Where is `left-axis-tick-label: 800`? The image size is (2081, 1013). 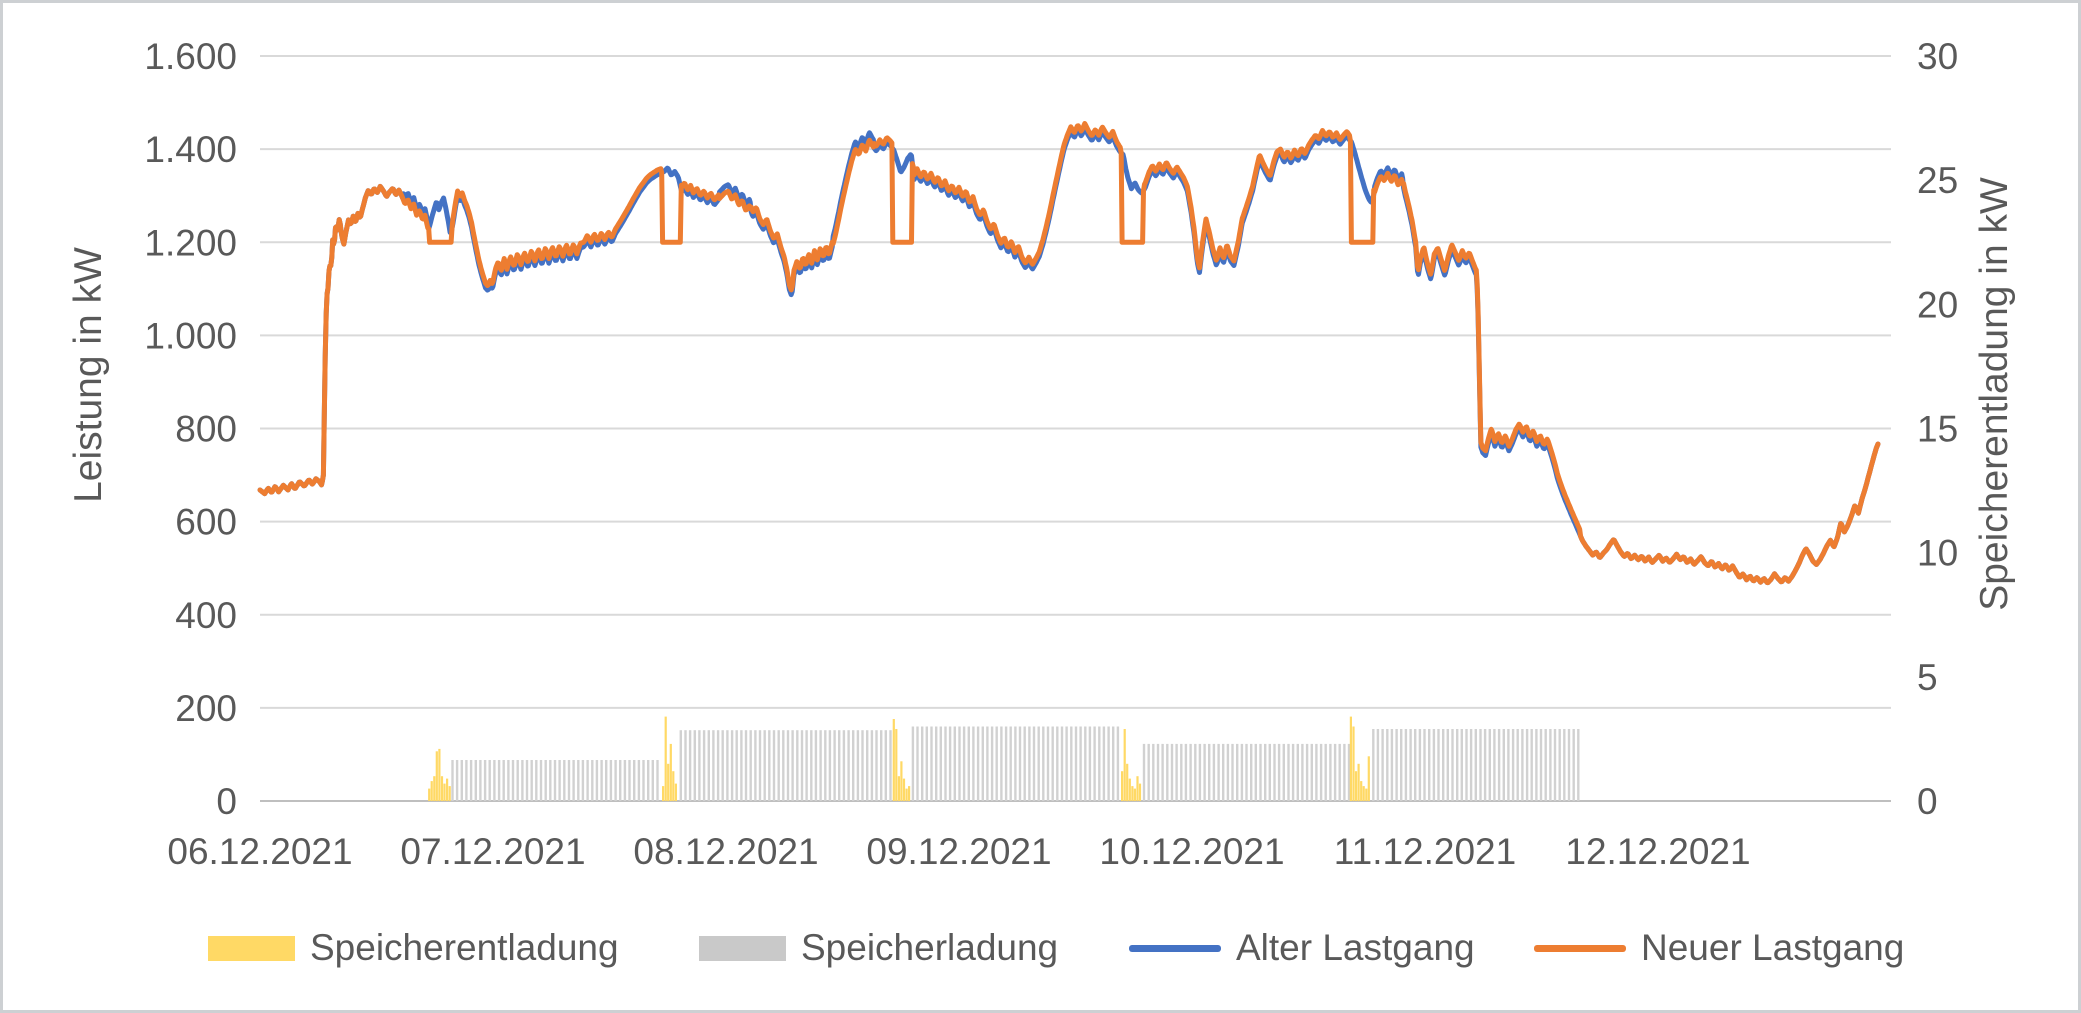
left-axis-tick-label: 800 is located at coordinates (206, 429).